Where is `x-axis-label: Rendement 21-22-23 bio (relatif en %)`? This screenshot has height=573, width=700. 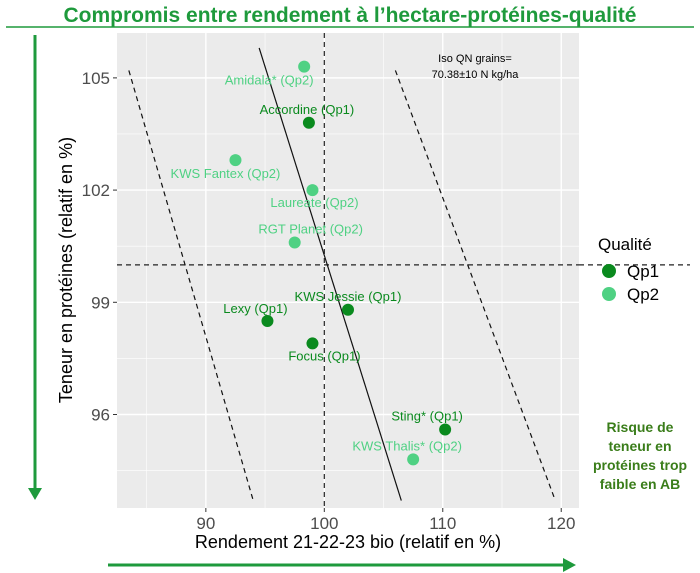
x-axis-label: Rendement 21-22-23 bio (relatif en %) is located at coordinates (348, 542).